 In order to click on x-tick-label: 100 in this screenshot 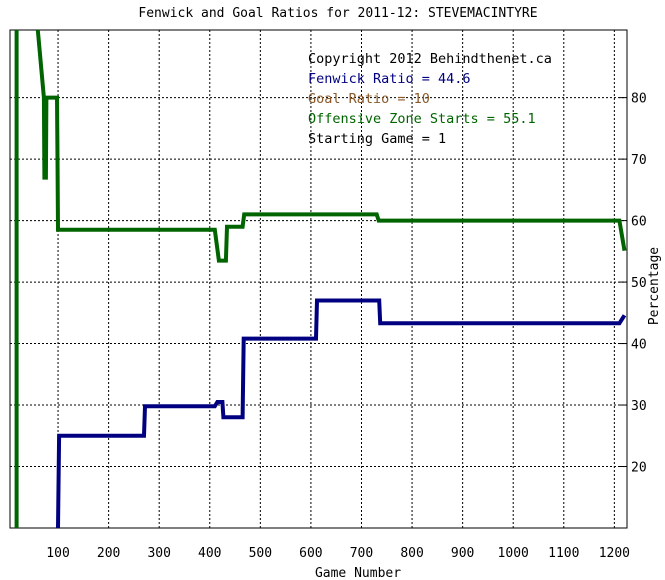, I will do `click(57, 553)`.